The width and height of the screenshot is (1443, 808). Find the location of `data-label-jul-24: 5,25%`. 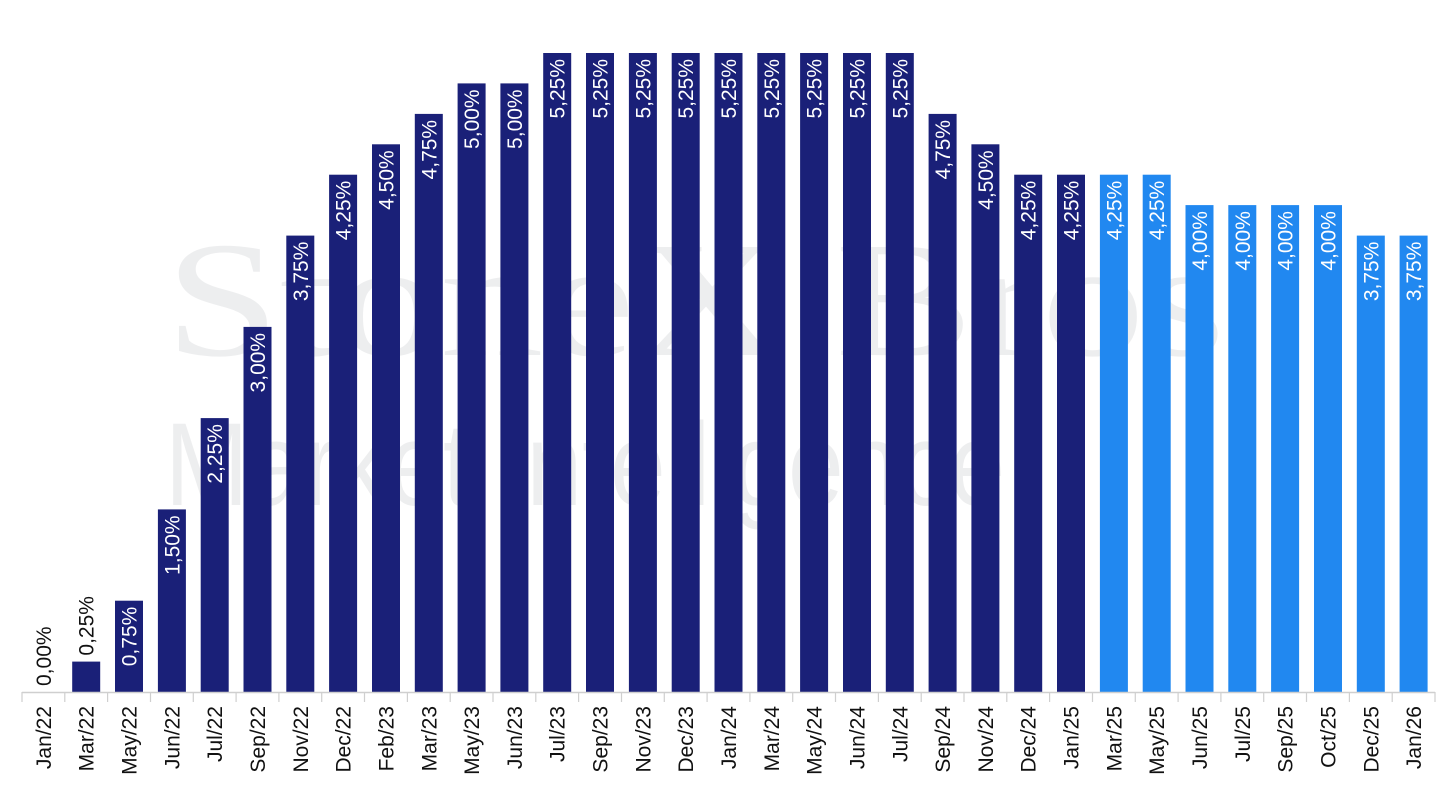

data-label-jul-24: 5,25% is located at coordinates (900, 89).